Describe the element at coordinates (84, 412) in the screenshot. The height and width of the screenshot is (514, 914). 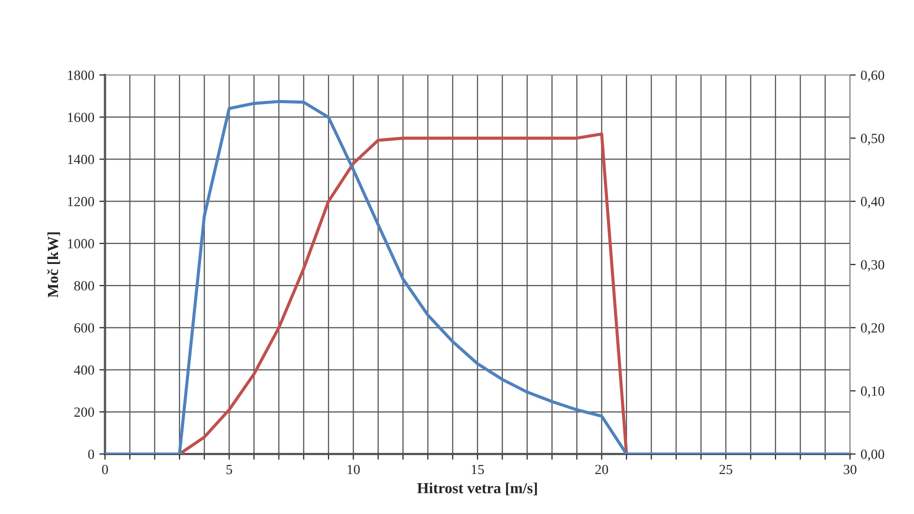
I see `y-tick-label: 200` at that location.